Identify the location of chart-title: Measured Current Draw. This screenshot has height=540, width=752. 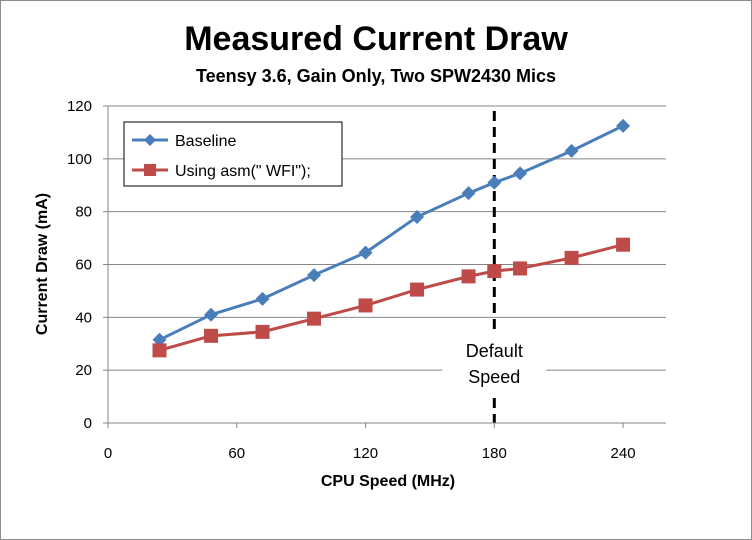
(376, 39).